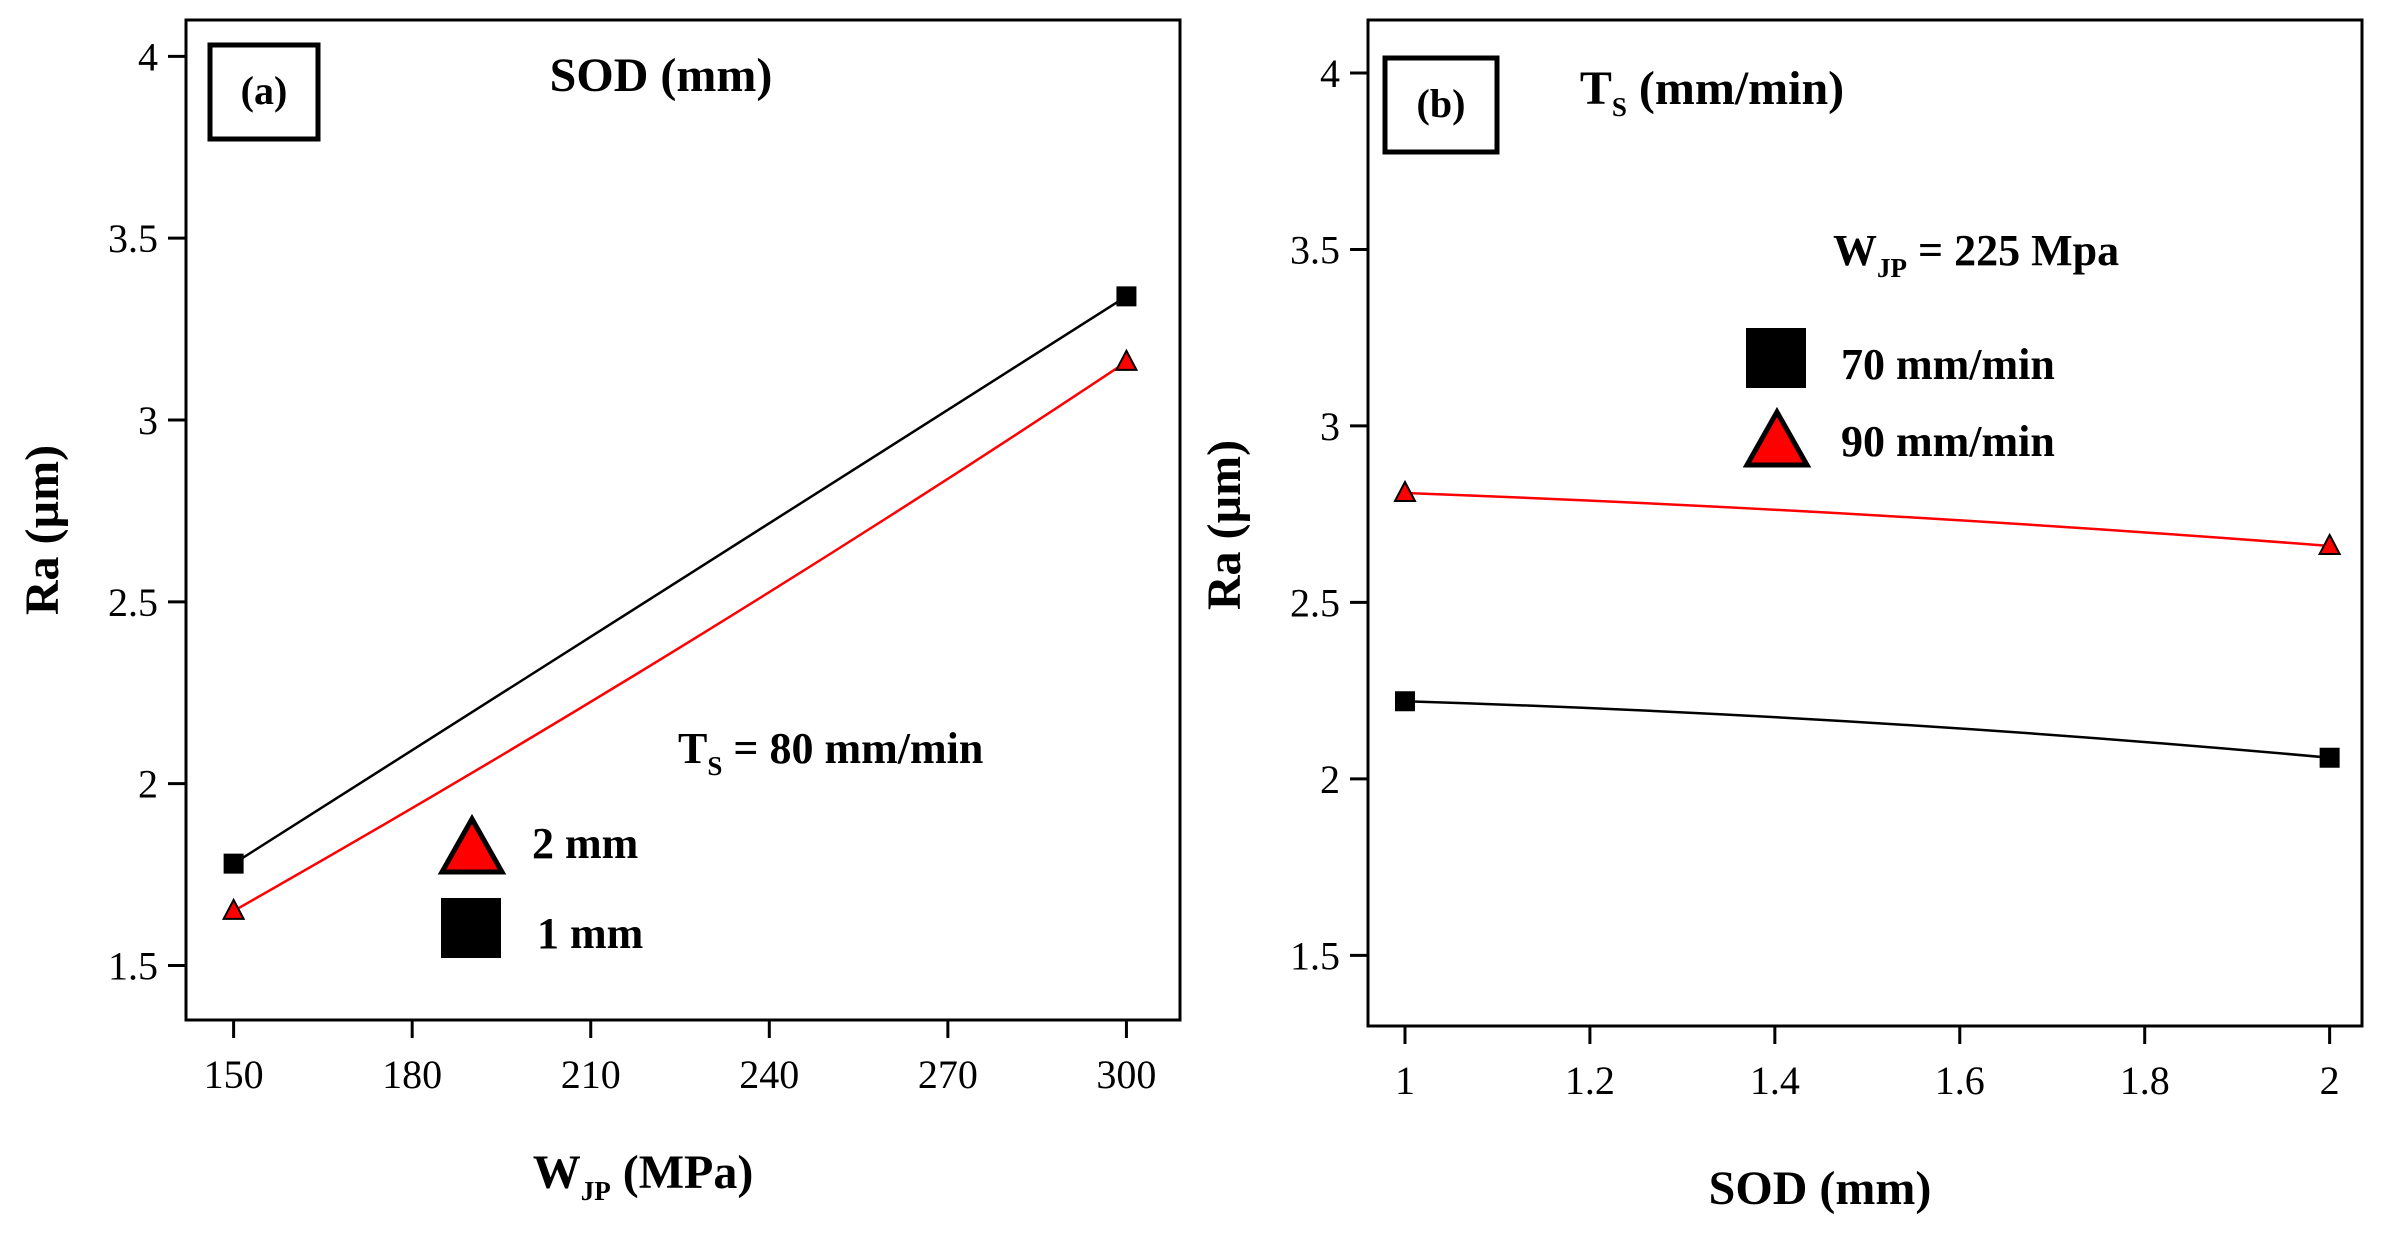 This screenshot has width=2381, height=1236. I want to click on y-tick-label-a: 3.5, so click(133, 238).